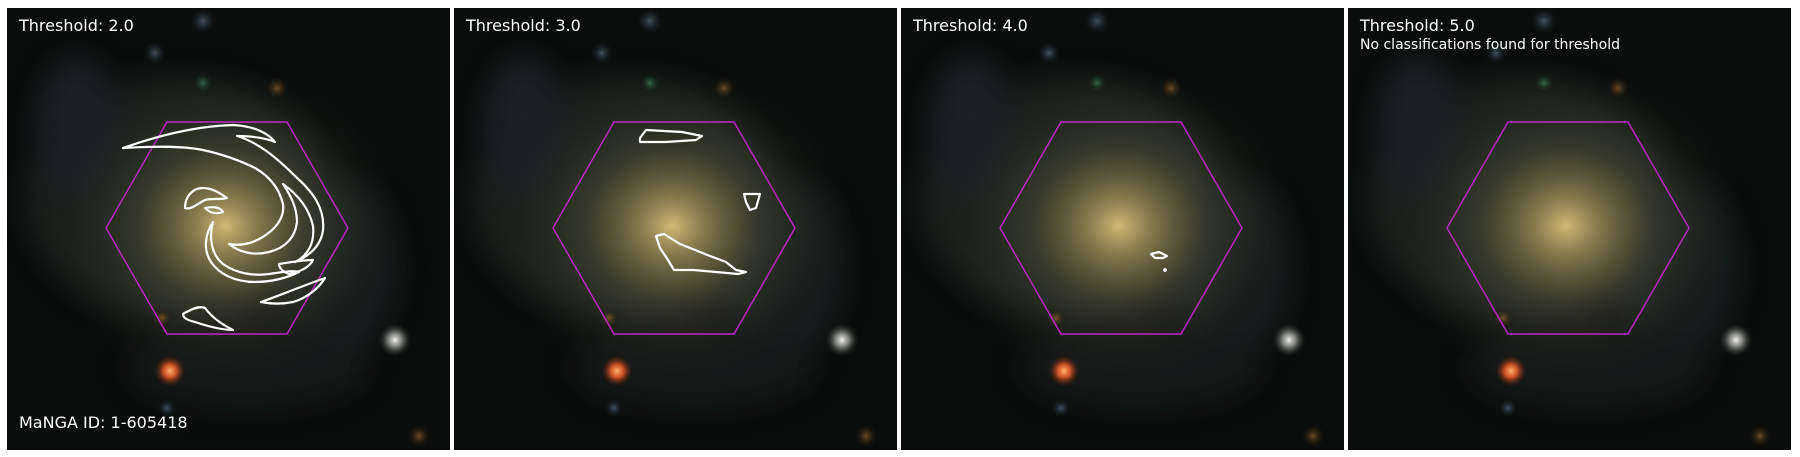 This screenshot has height=457, width=1800. Describe the element at coordinates (970, 25) in the screenshot. I see `panel-title: Threshold: 4.0` at that location.